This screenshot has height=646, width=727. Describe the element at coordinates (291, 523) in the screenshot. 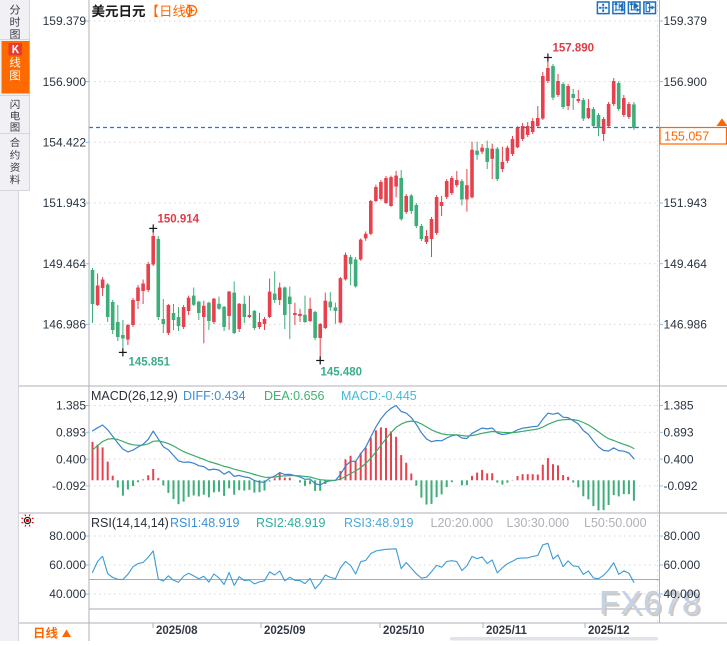

I see `svg-text: RSI2:48.919` at that location.